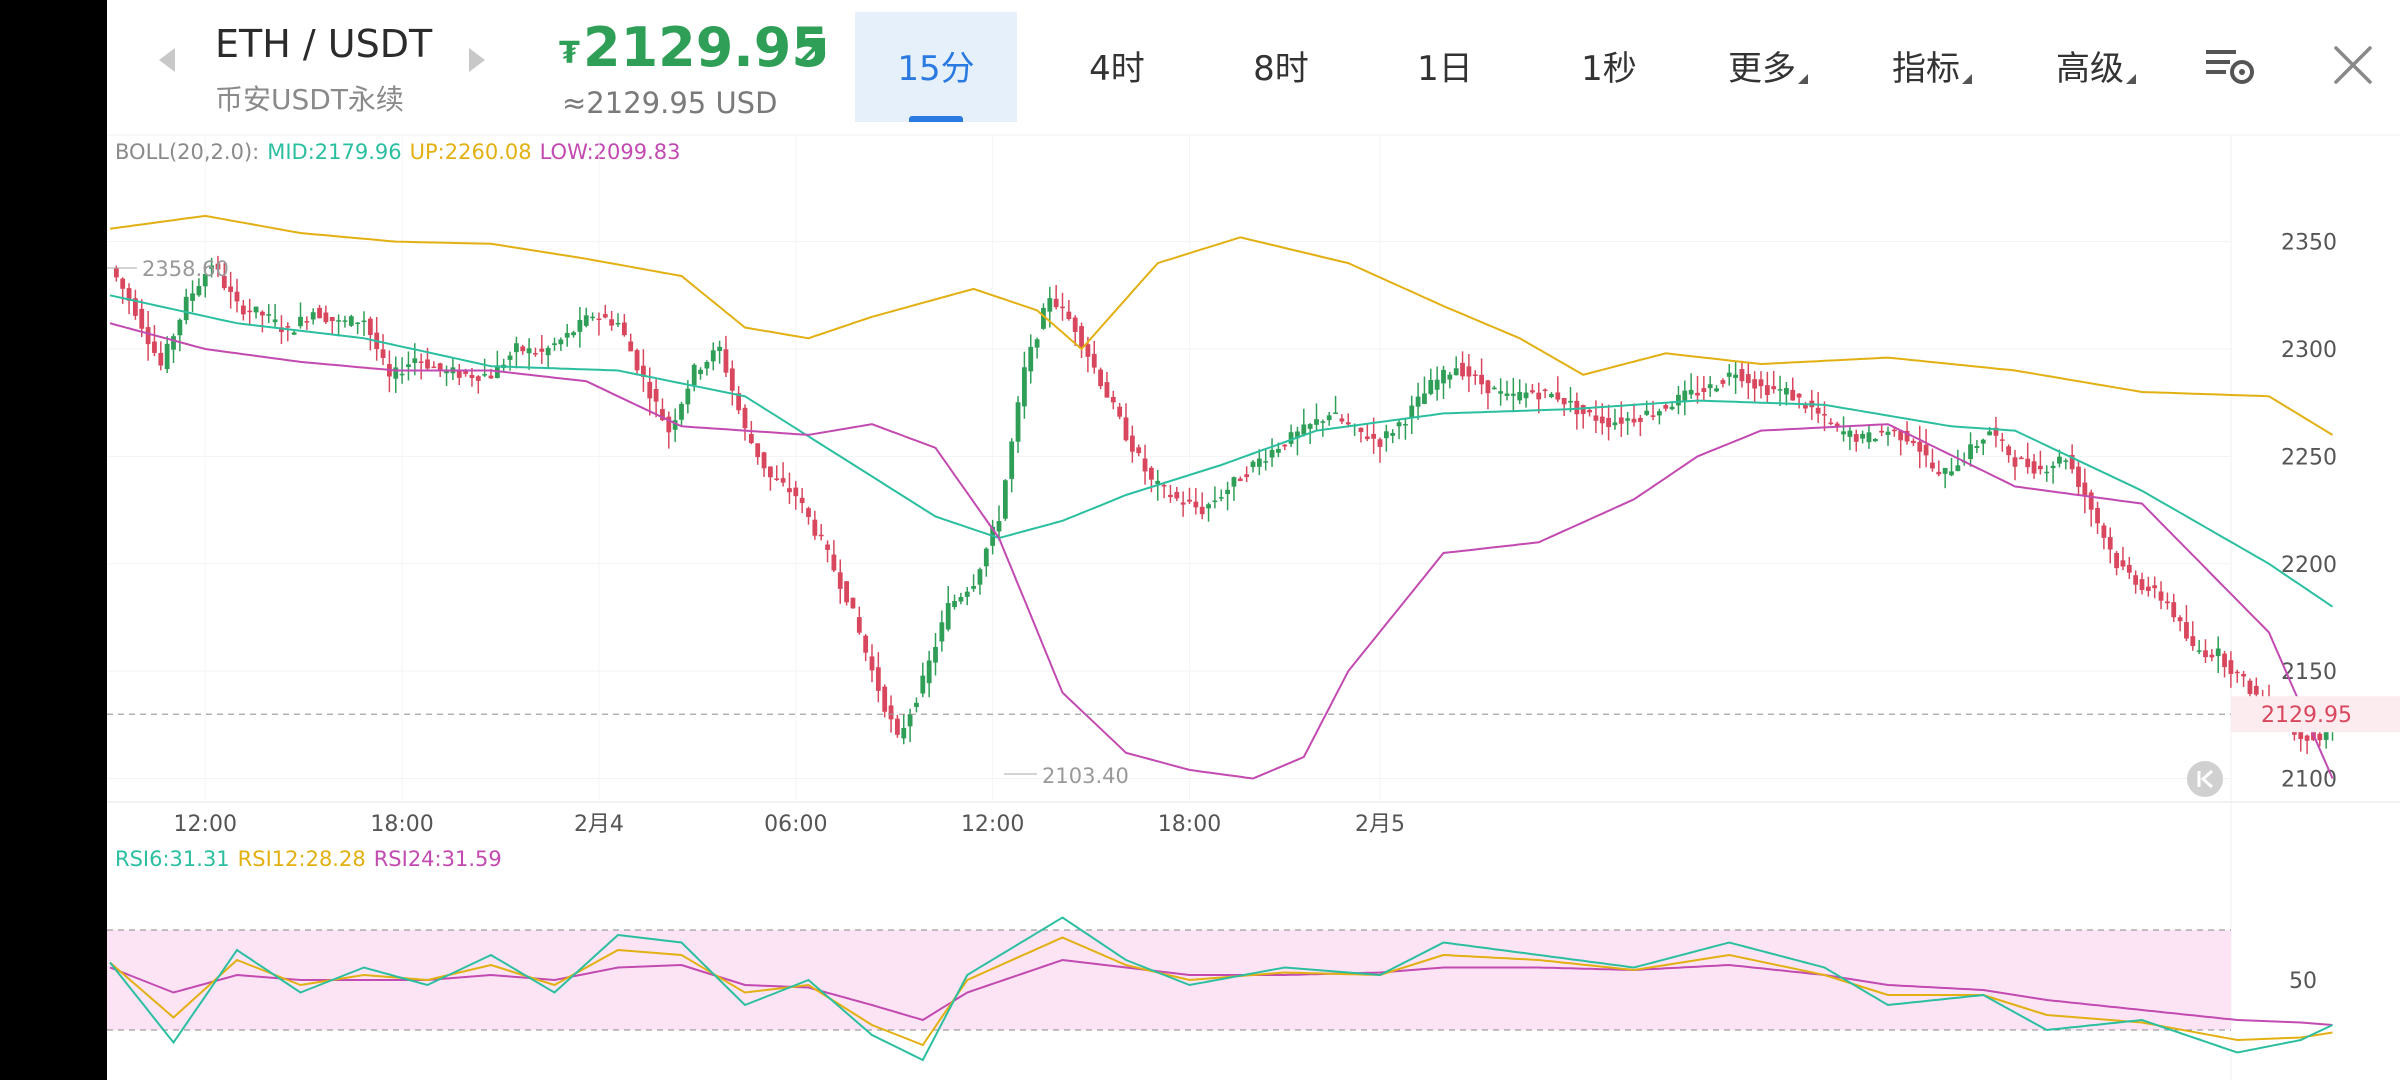 This screenshot has width=2400, height=1080. Describe the element at coordinates (992, 824) in the screenshot. I see `time-tick-label: 12:00` at that location.